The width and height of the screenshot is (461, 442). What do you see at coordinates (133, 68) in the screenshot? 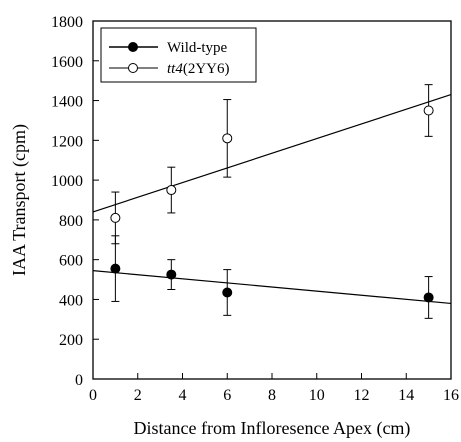
I see `legend-marker-tt4` at bounding box center [133, 68].